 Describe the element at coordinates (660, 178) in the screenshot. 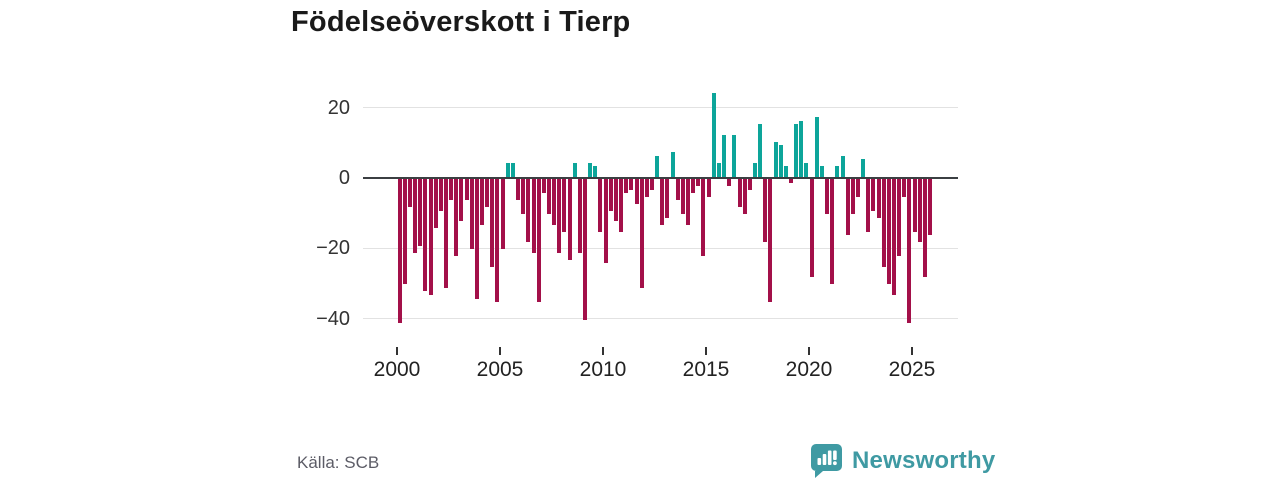

I see `zero-axis-line` at that location.